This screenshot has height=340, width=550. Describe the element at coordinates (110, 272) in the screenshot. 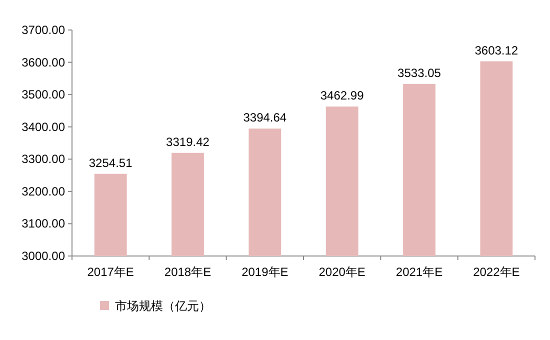

I see `x-tick-label: 2017年E` at that location.